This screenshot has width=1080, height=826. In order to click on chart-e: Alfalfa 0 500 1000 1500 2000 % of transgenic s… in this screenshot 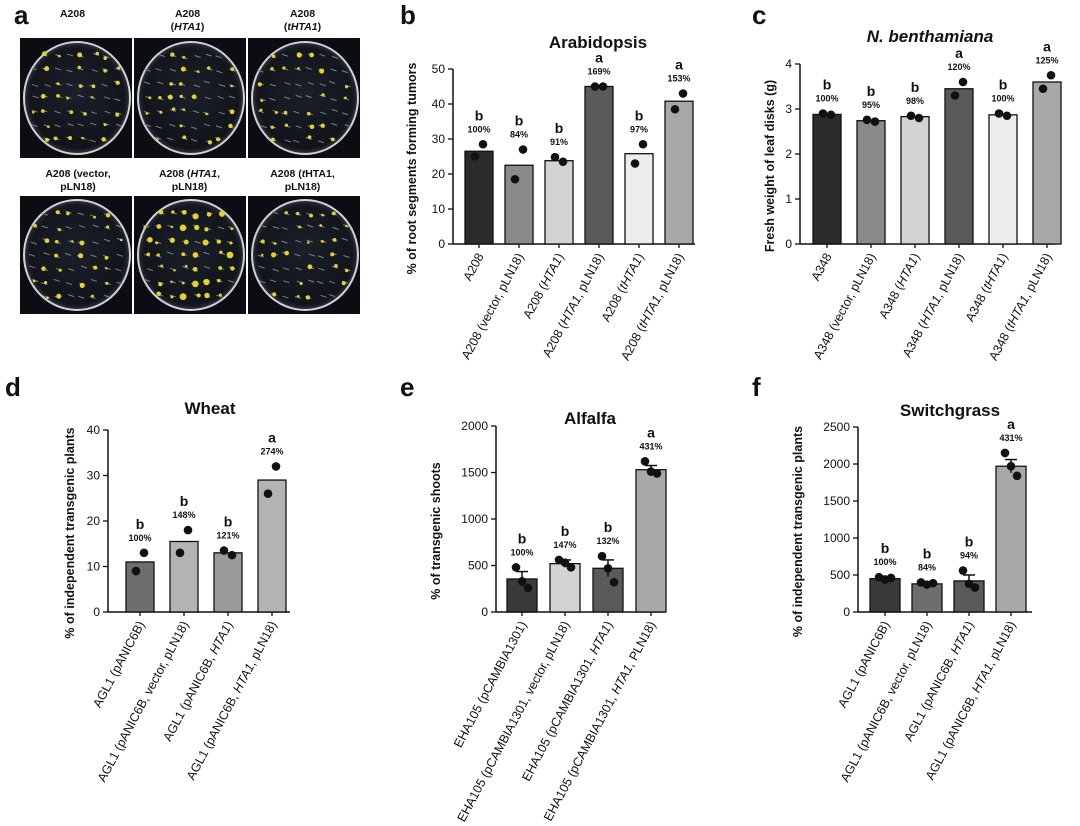, I will do `click(548, 616)`.